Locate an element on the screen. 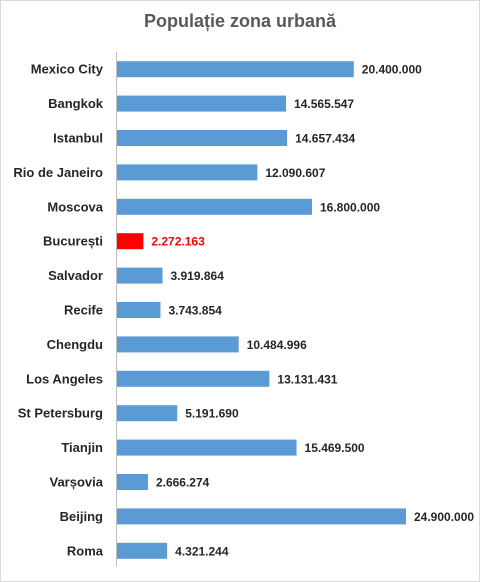  category-label: Moscova is located at coordinates (75, 206).